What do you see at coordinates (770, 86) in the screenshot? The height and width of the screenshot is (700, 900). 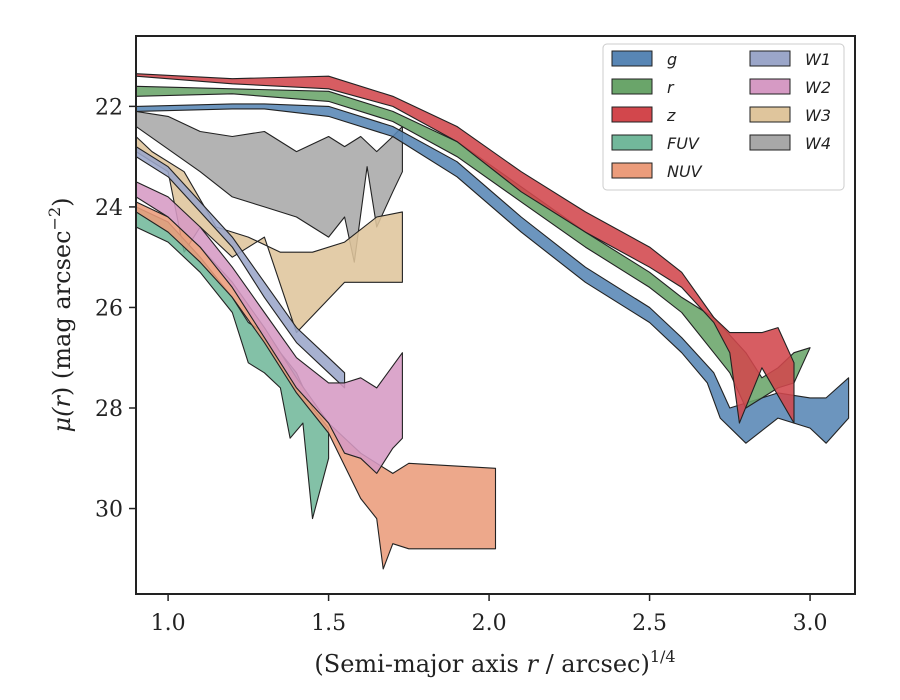 I see `legend-swatch-w2` at bounding box center [770, 86].